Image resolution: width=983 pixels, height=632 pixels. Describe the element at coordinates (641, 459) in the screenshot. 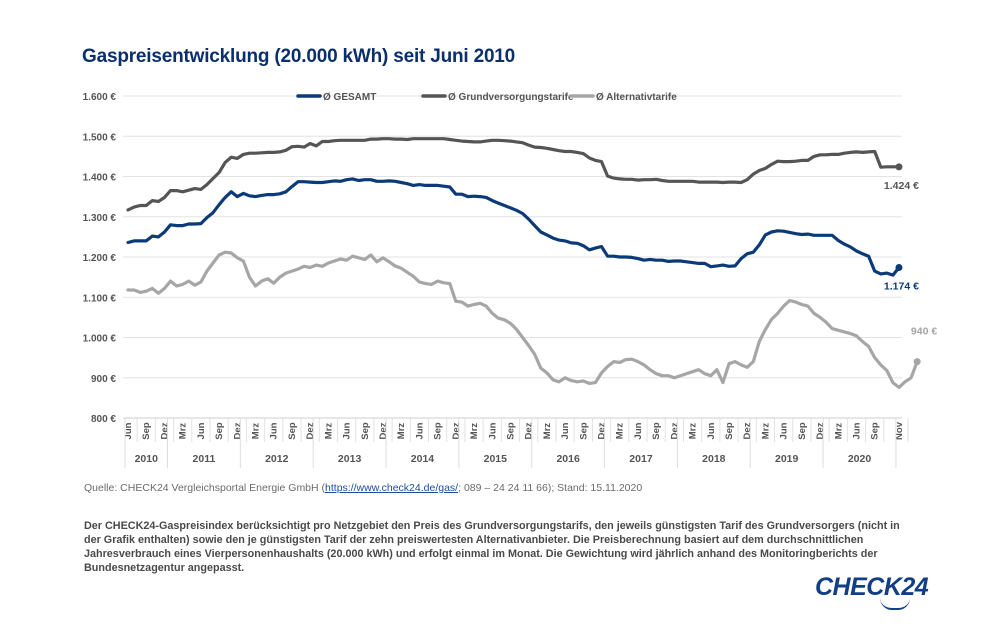

I see `x-year-label: 2017` at that location.